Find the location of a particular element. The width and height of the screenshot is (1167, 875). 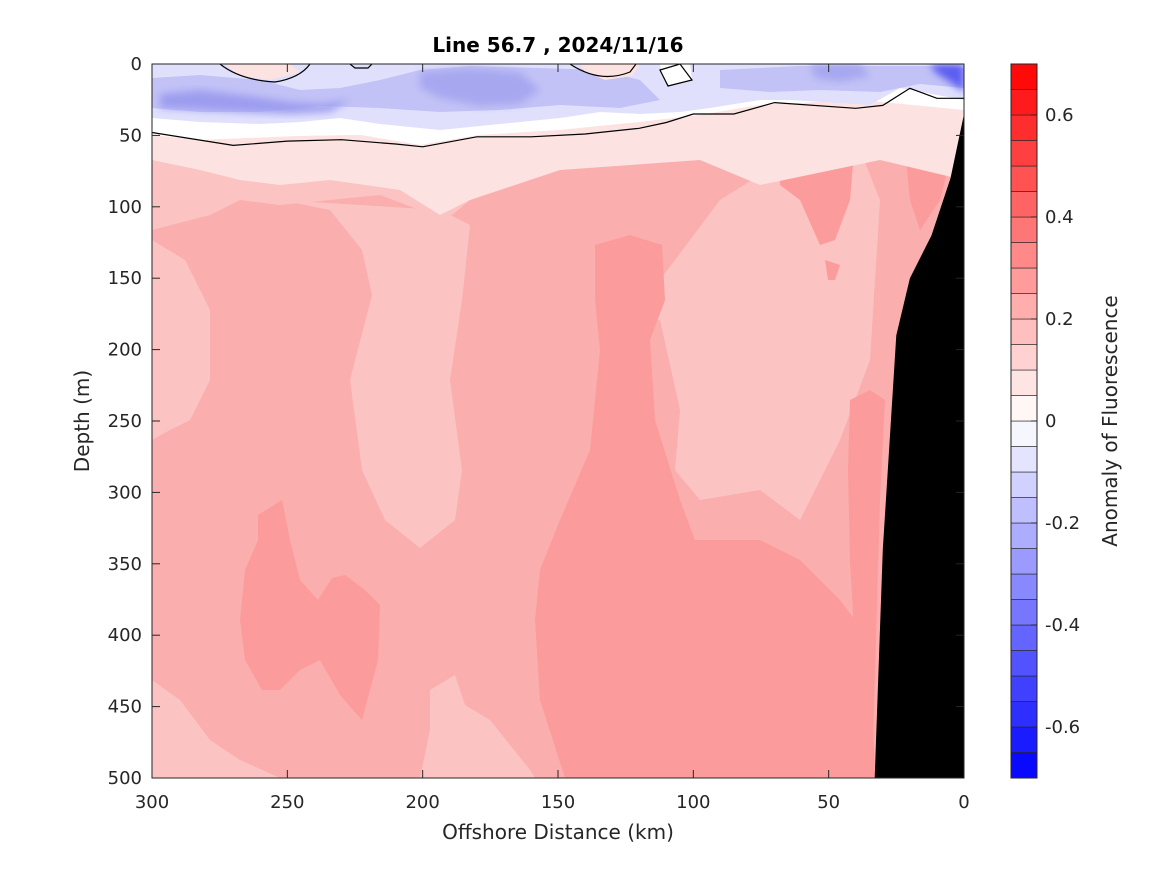

x-tick-label: 50 is located at coordinates (828, 802).